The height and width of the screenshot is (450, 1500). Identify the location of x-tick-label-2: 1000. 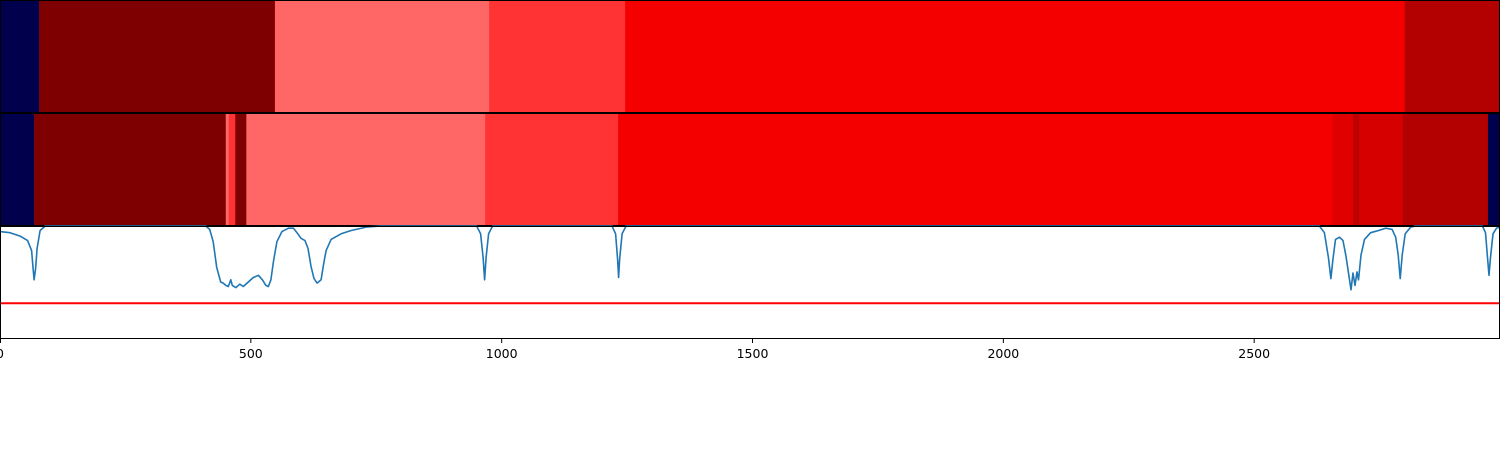
(502, 353).